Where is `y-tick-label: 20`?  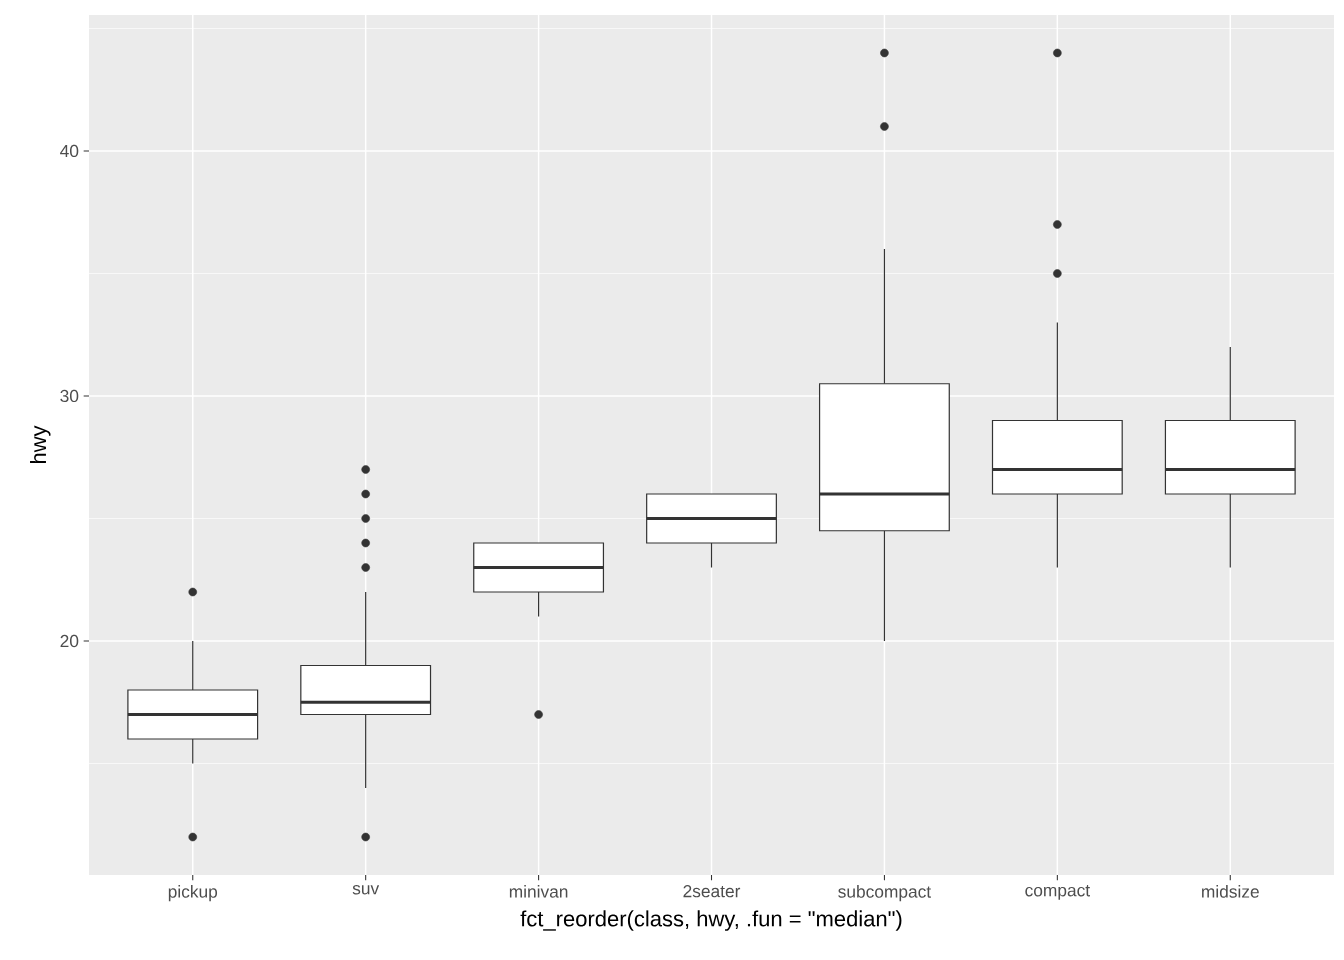 y-tick-label: 20 is located at coordinates (69, 641).